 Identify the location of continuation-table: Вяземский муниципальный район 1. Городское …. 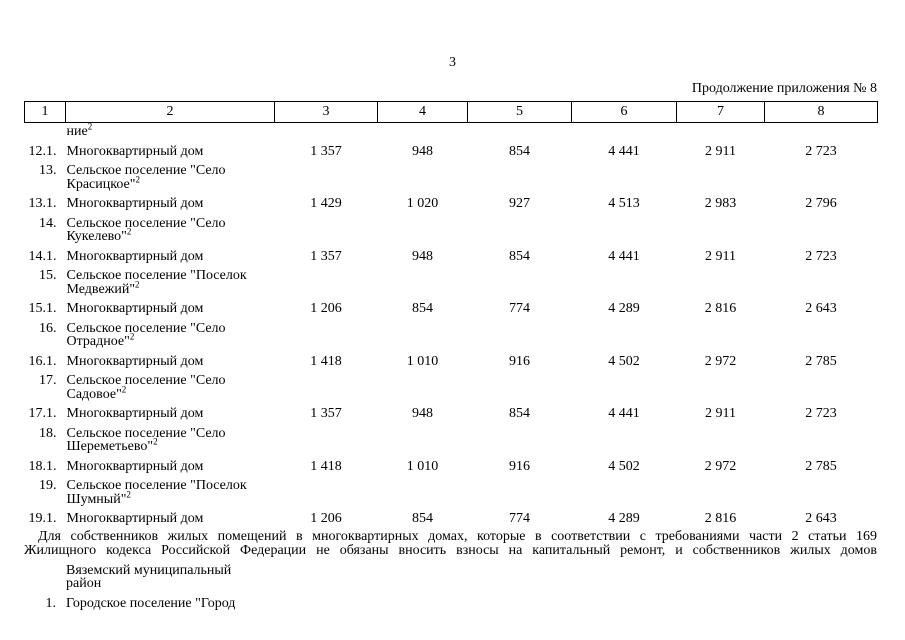
(450, 586).